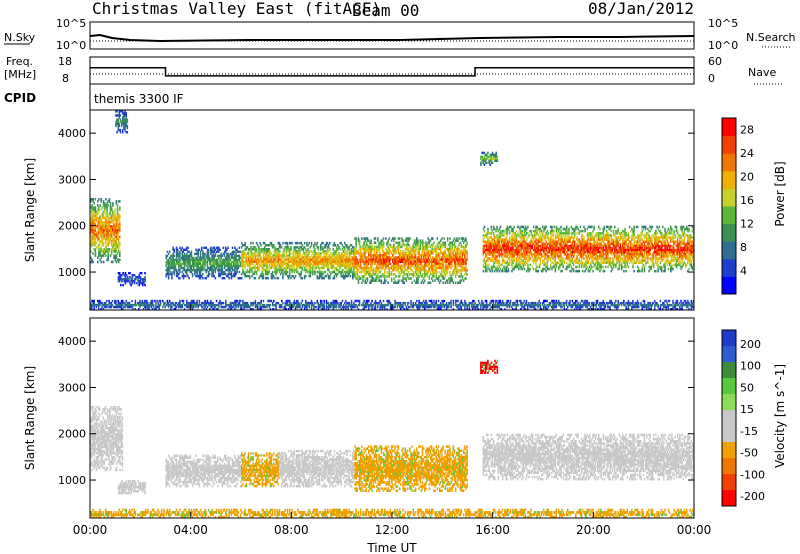  I want to click on freq-unit-label: [MHz], so click(20, 74).